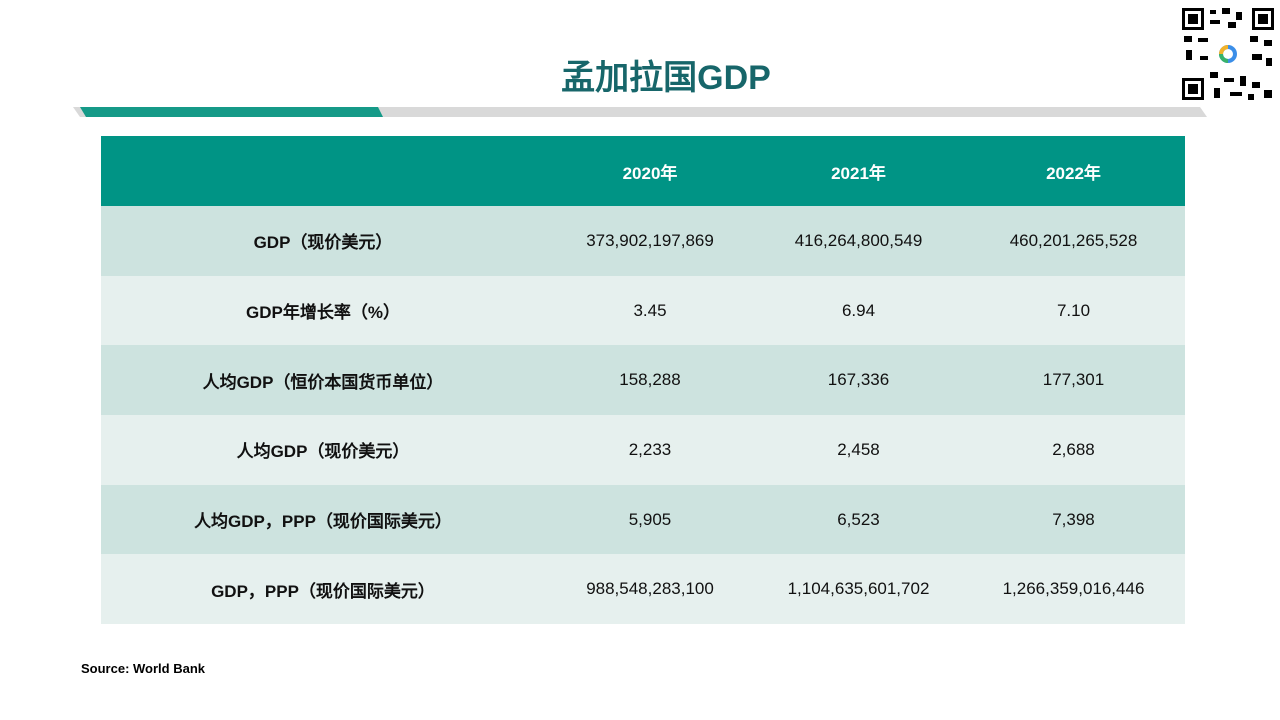 The width and height of the screenshot is (1280, 720). Describe the element at coordinates (858, 310) in the screenshot. I see `data-cell: 6.94` at that location.